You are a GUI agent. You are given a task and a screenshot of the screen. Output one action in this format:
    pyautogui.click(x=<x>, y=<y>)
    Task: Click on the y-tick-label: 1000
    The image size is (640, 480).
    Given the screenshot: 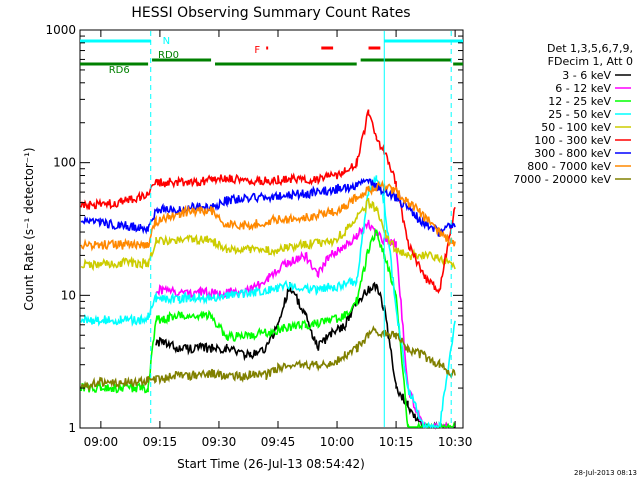 What is the action you would take?
    pyautogui.click(x=60, y=30)
    